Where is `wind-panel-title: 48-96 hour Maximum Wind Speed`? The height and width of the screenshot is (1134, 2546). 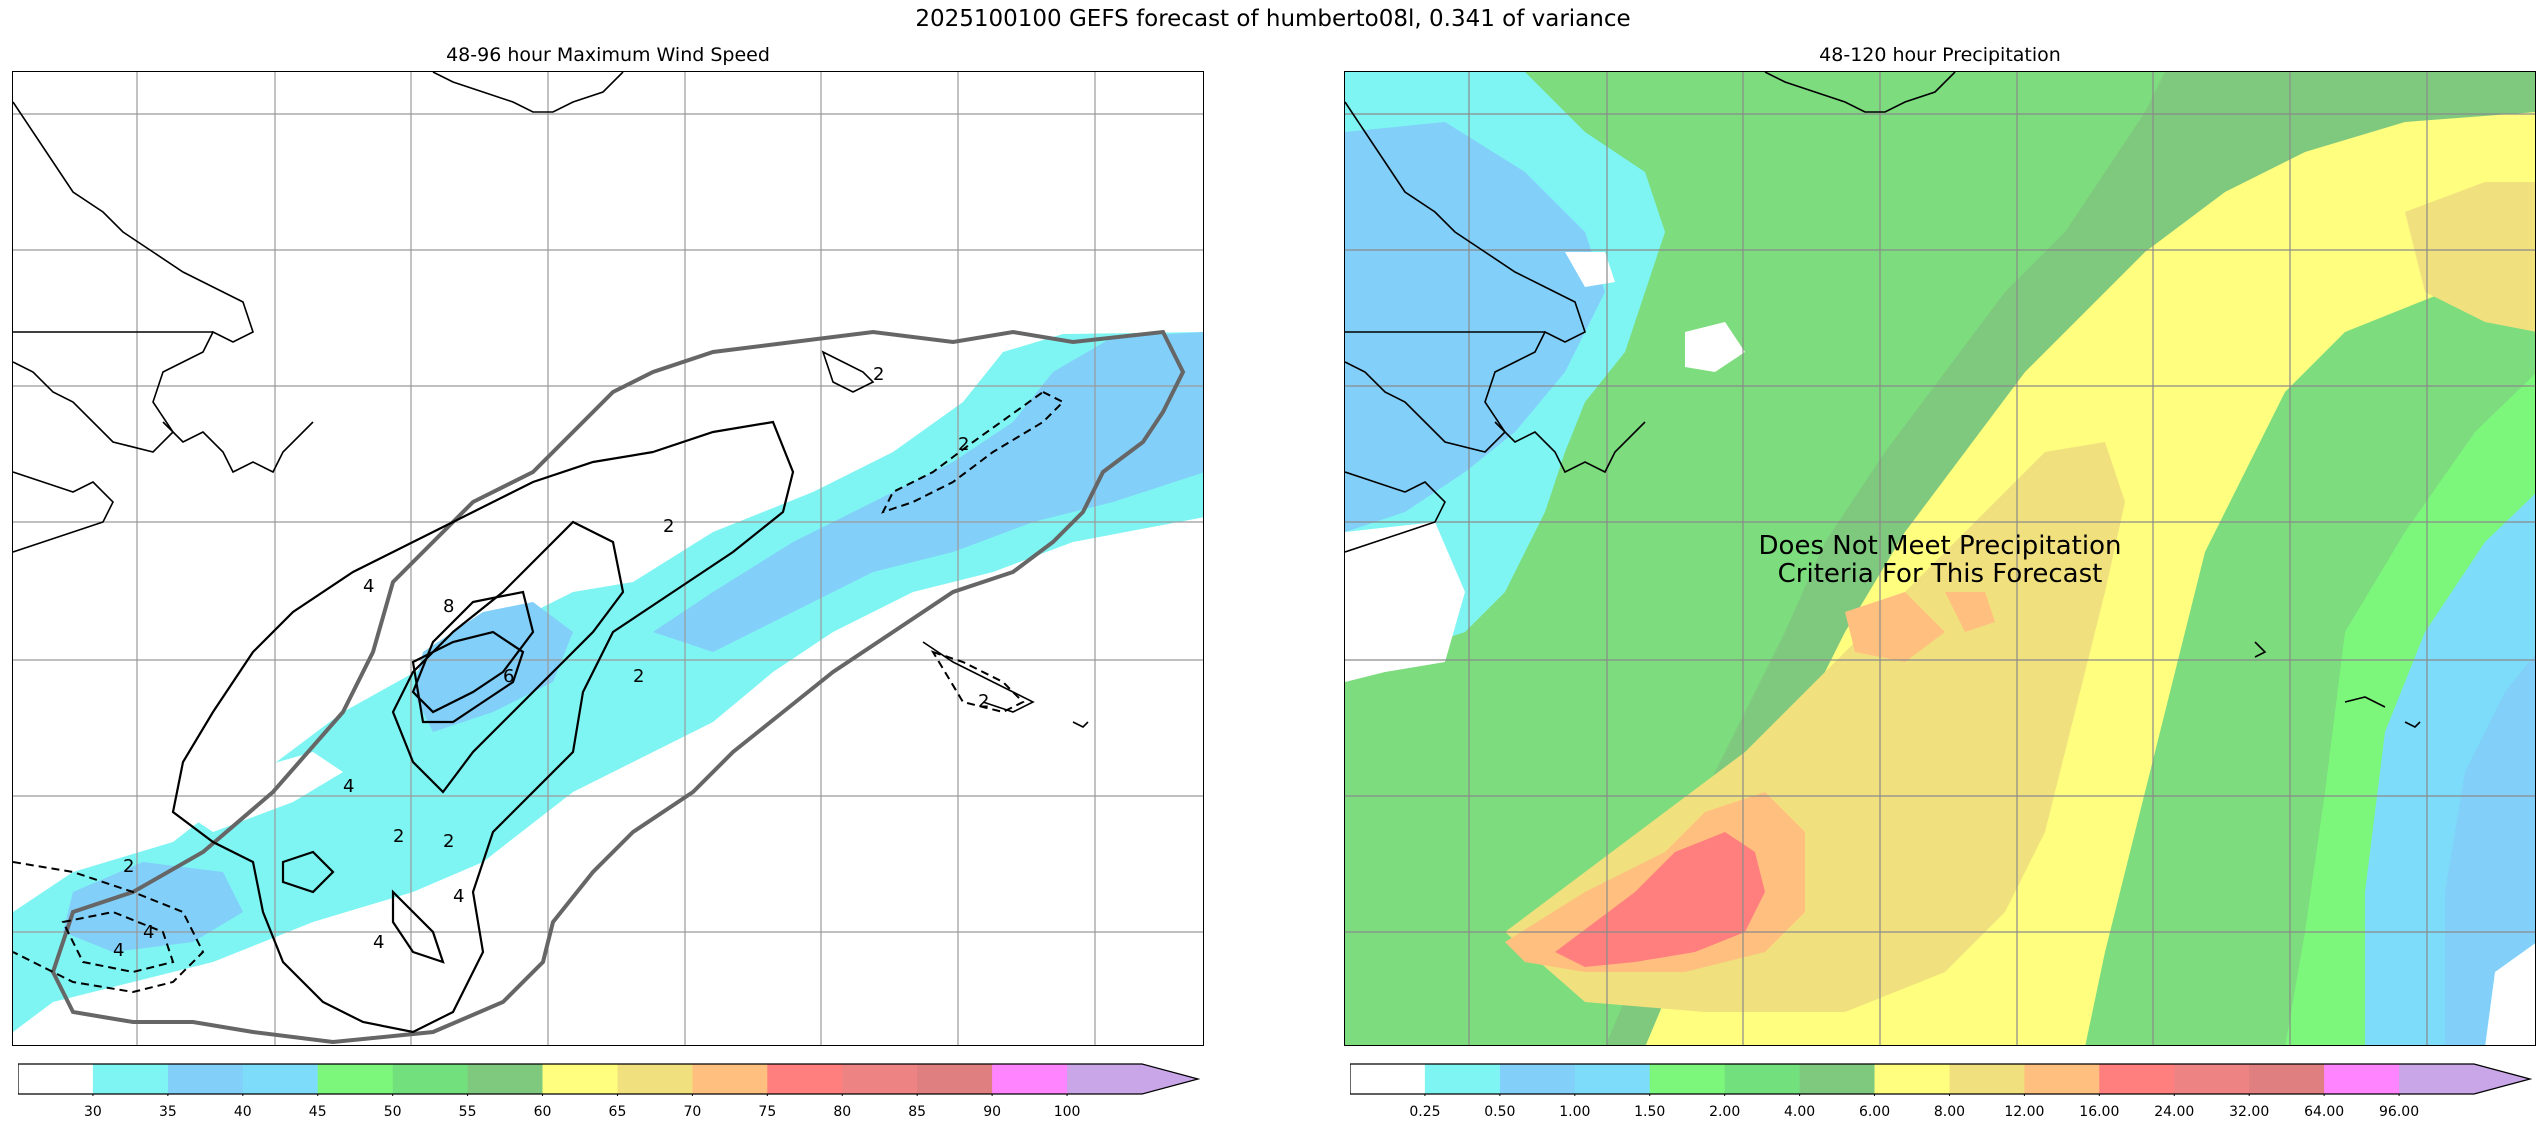
wind-panel-title: 48-96 hour Maximum Wind Speed is located at coordinates (608, 55).